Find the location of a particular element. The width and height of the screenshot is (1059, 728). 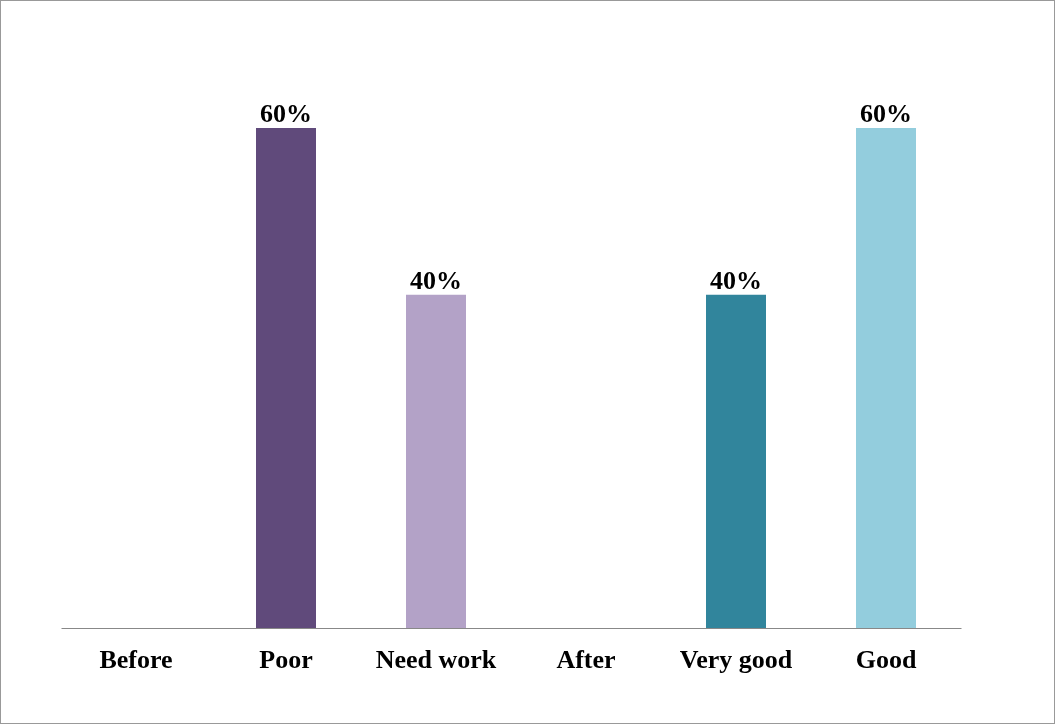

x-tick-label: Very good is located at coordinates (736, 659).